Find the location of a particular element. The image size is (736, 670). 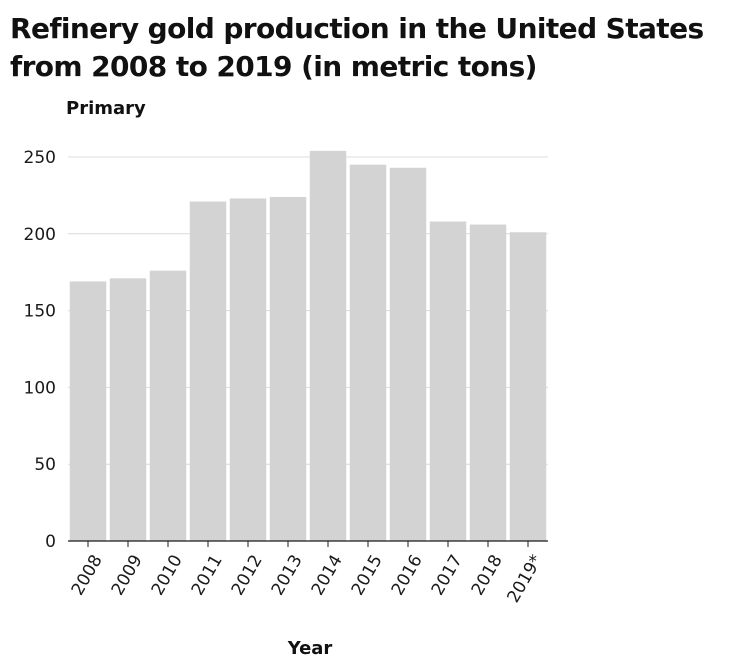

y-axis-label: Primary is located at coordinates (106, 108).